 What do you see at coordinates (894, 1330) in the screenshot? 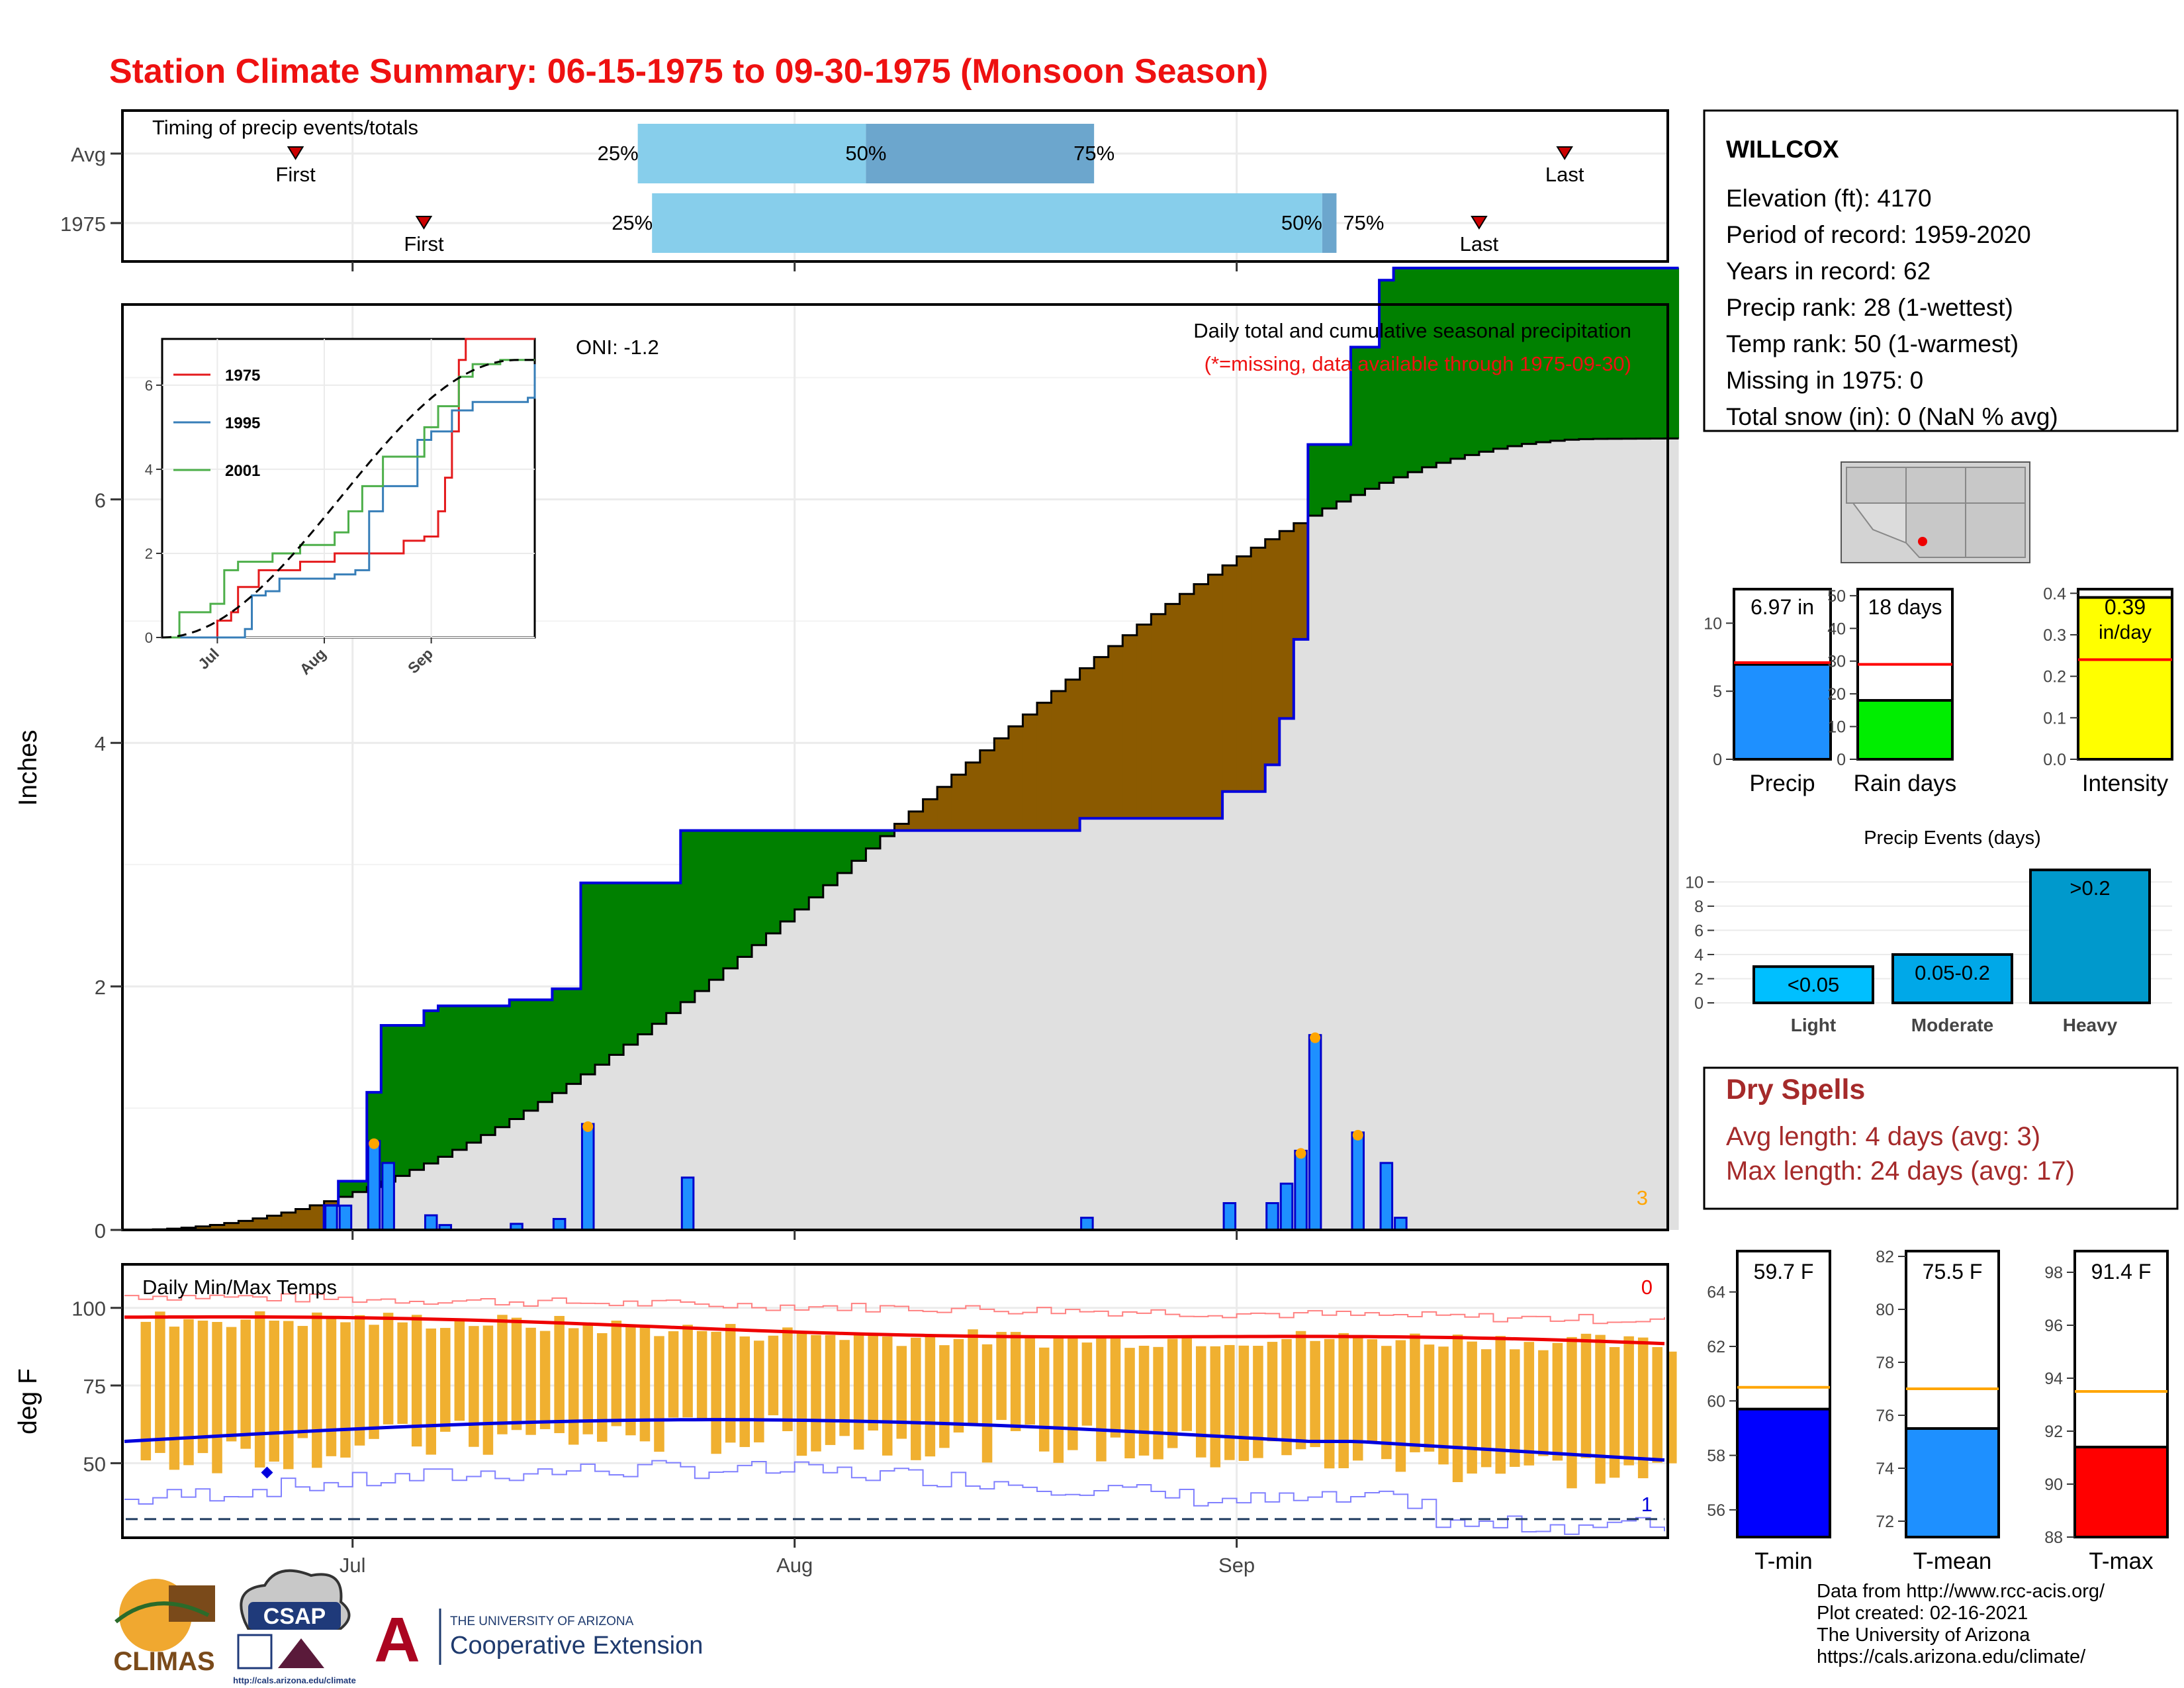
I see `avg-max-line` at bounding box center [894, 1330].